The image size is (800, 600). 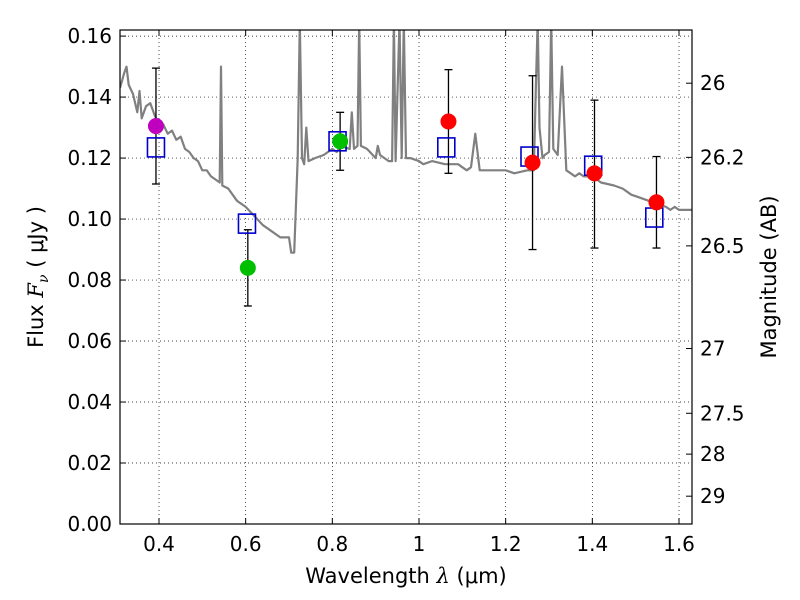 What do you see at coordinates (592, 544) in the screenshot?
I see `x-tick-label: 1.4` at bounding box center [592, 544].